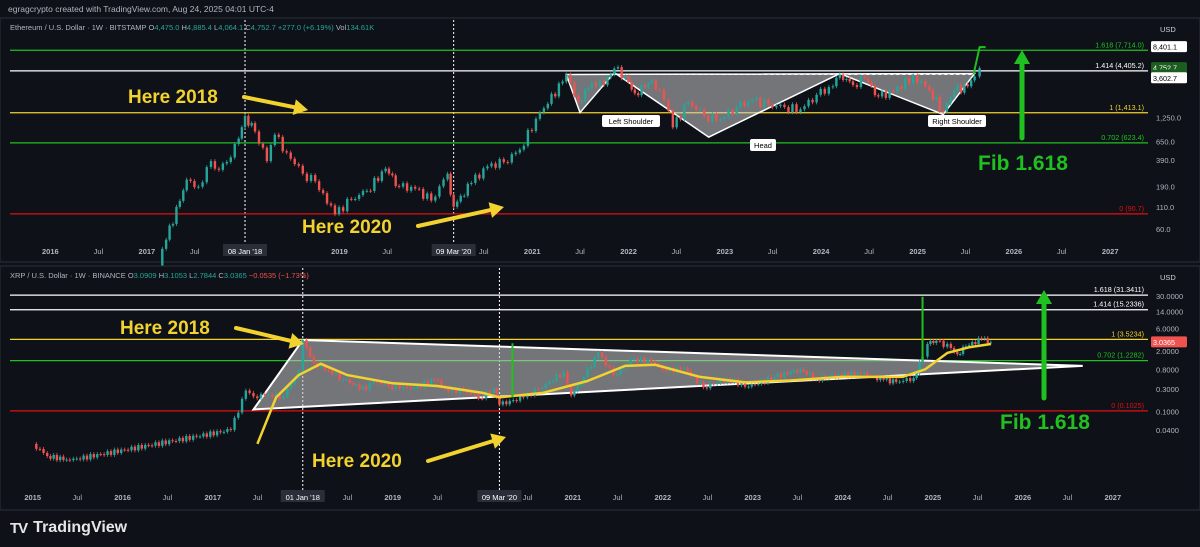 Image resolution: width=1200 pixels, height=547 pixels. Describe the element at coordinates (306, 27) in the screenshot. I see `legend-change: +277.0 (+6.19%)` at that location.